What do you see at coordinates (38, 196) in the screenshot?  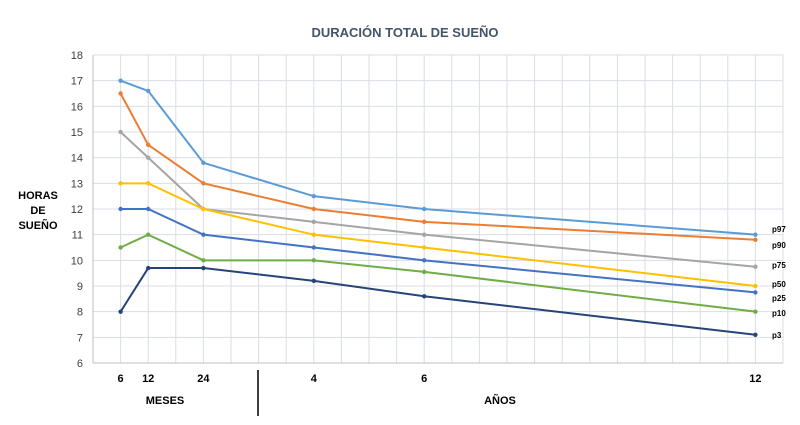 I see `y-axis-title-line-1: HORAS` at bounding box center [38, 196].